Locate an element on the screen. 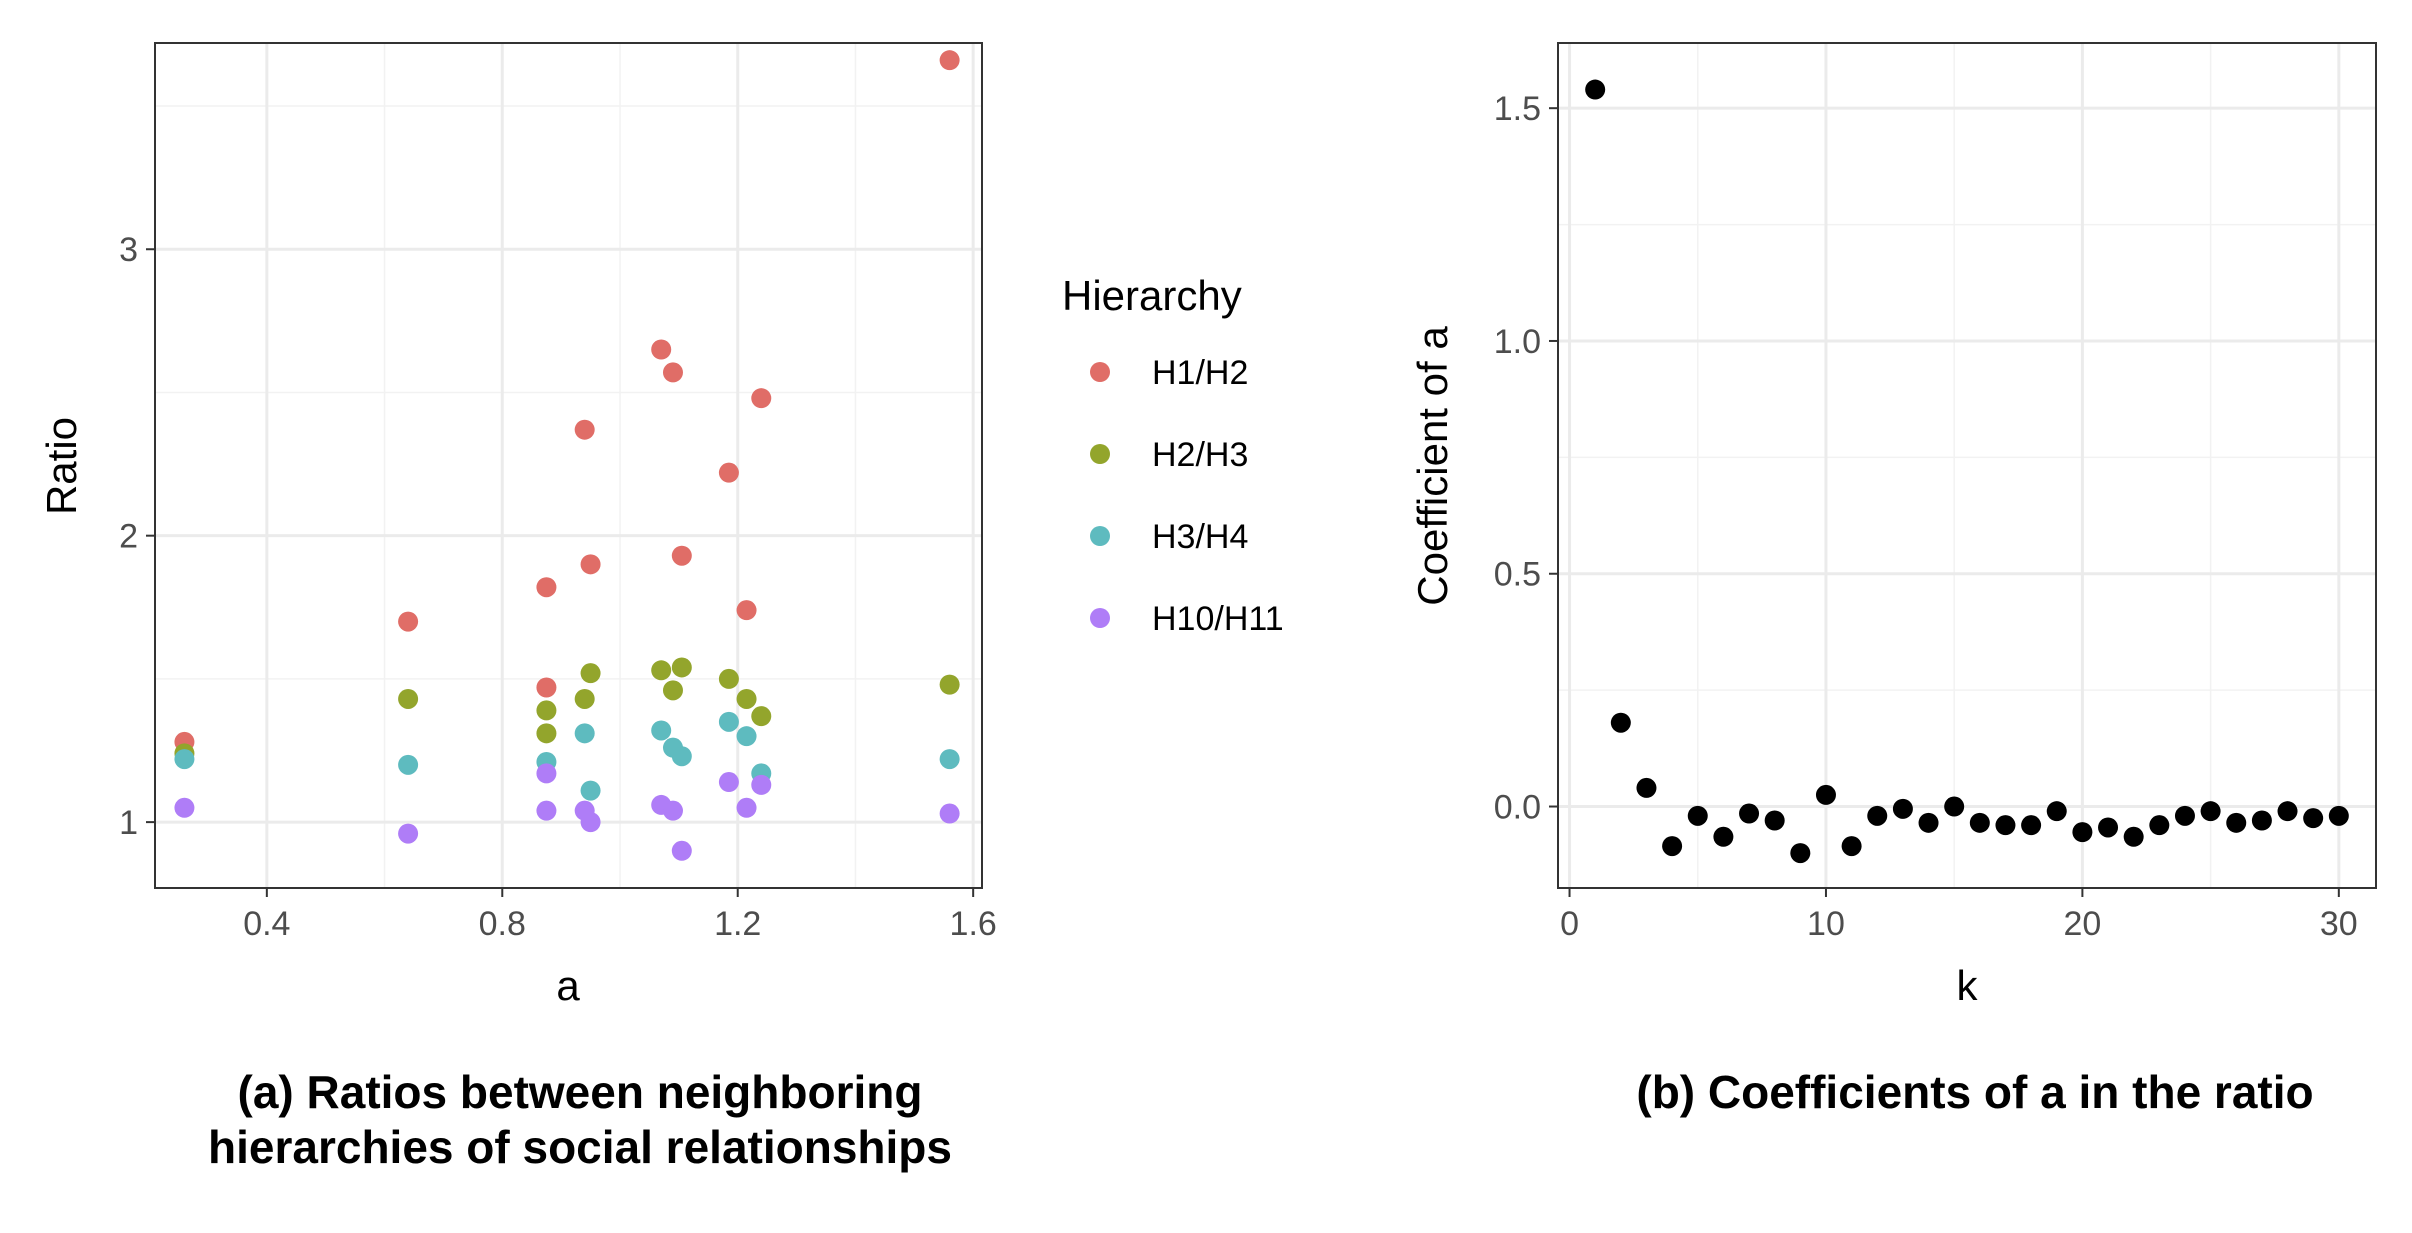  panel-b-y-tick-label: 0.5 is located at coordinates (1517, 575).